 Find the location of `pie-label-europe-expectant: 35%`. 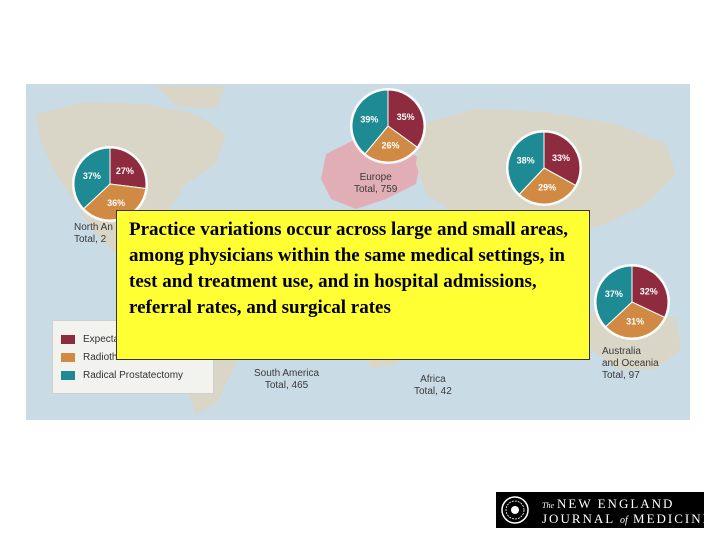

pie-label-europe-expectant: 35% is located at coordinates (406, 117).